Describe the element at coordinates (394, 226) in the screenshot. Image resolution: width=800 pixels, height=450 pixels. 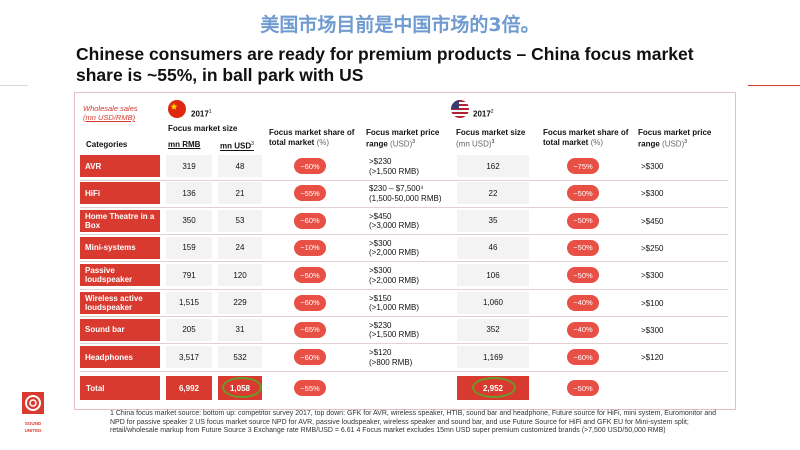
I see `cn-price-rmb: (>3,000 RMB)` at that location.